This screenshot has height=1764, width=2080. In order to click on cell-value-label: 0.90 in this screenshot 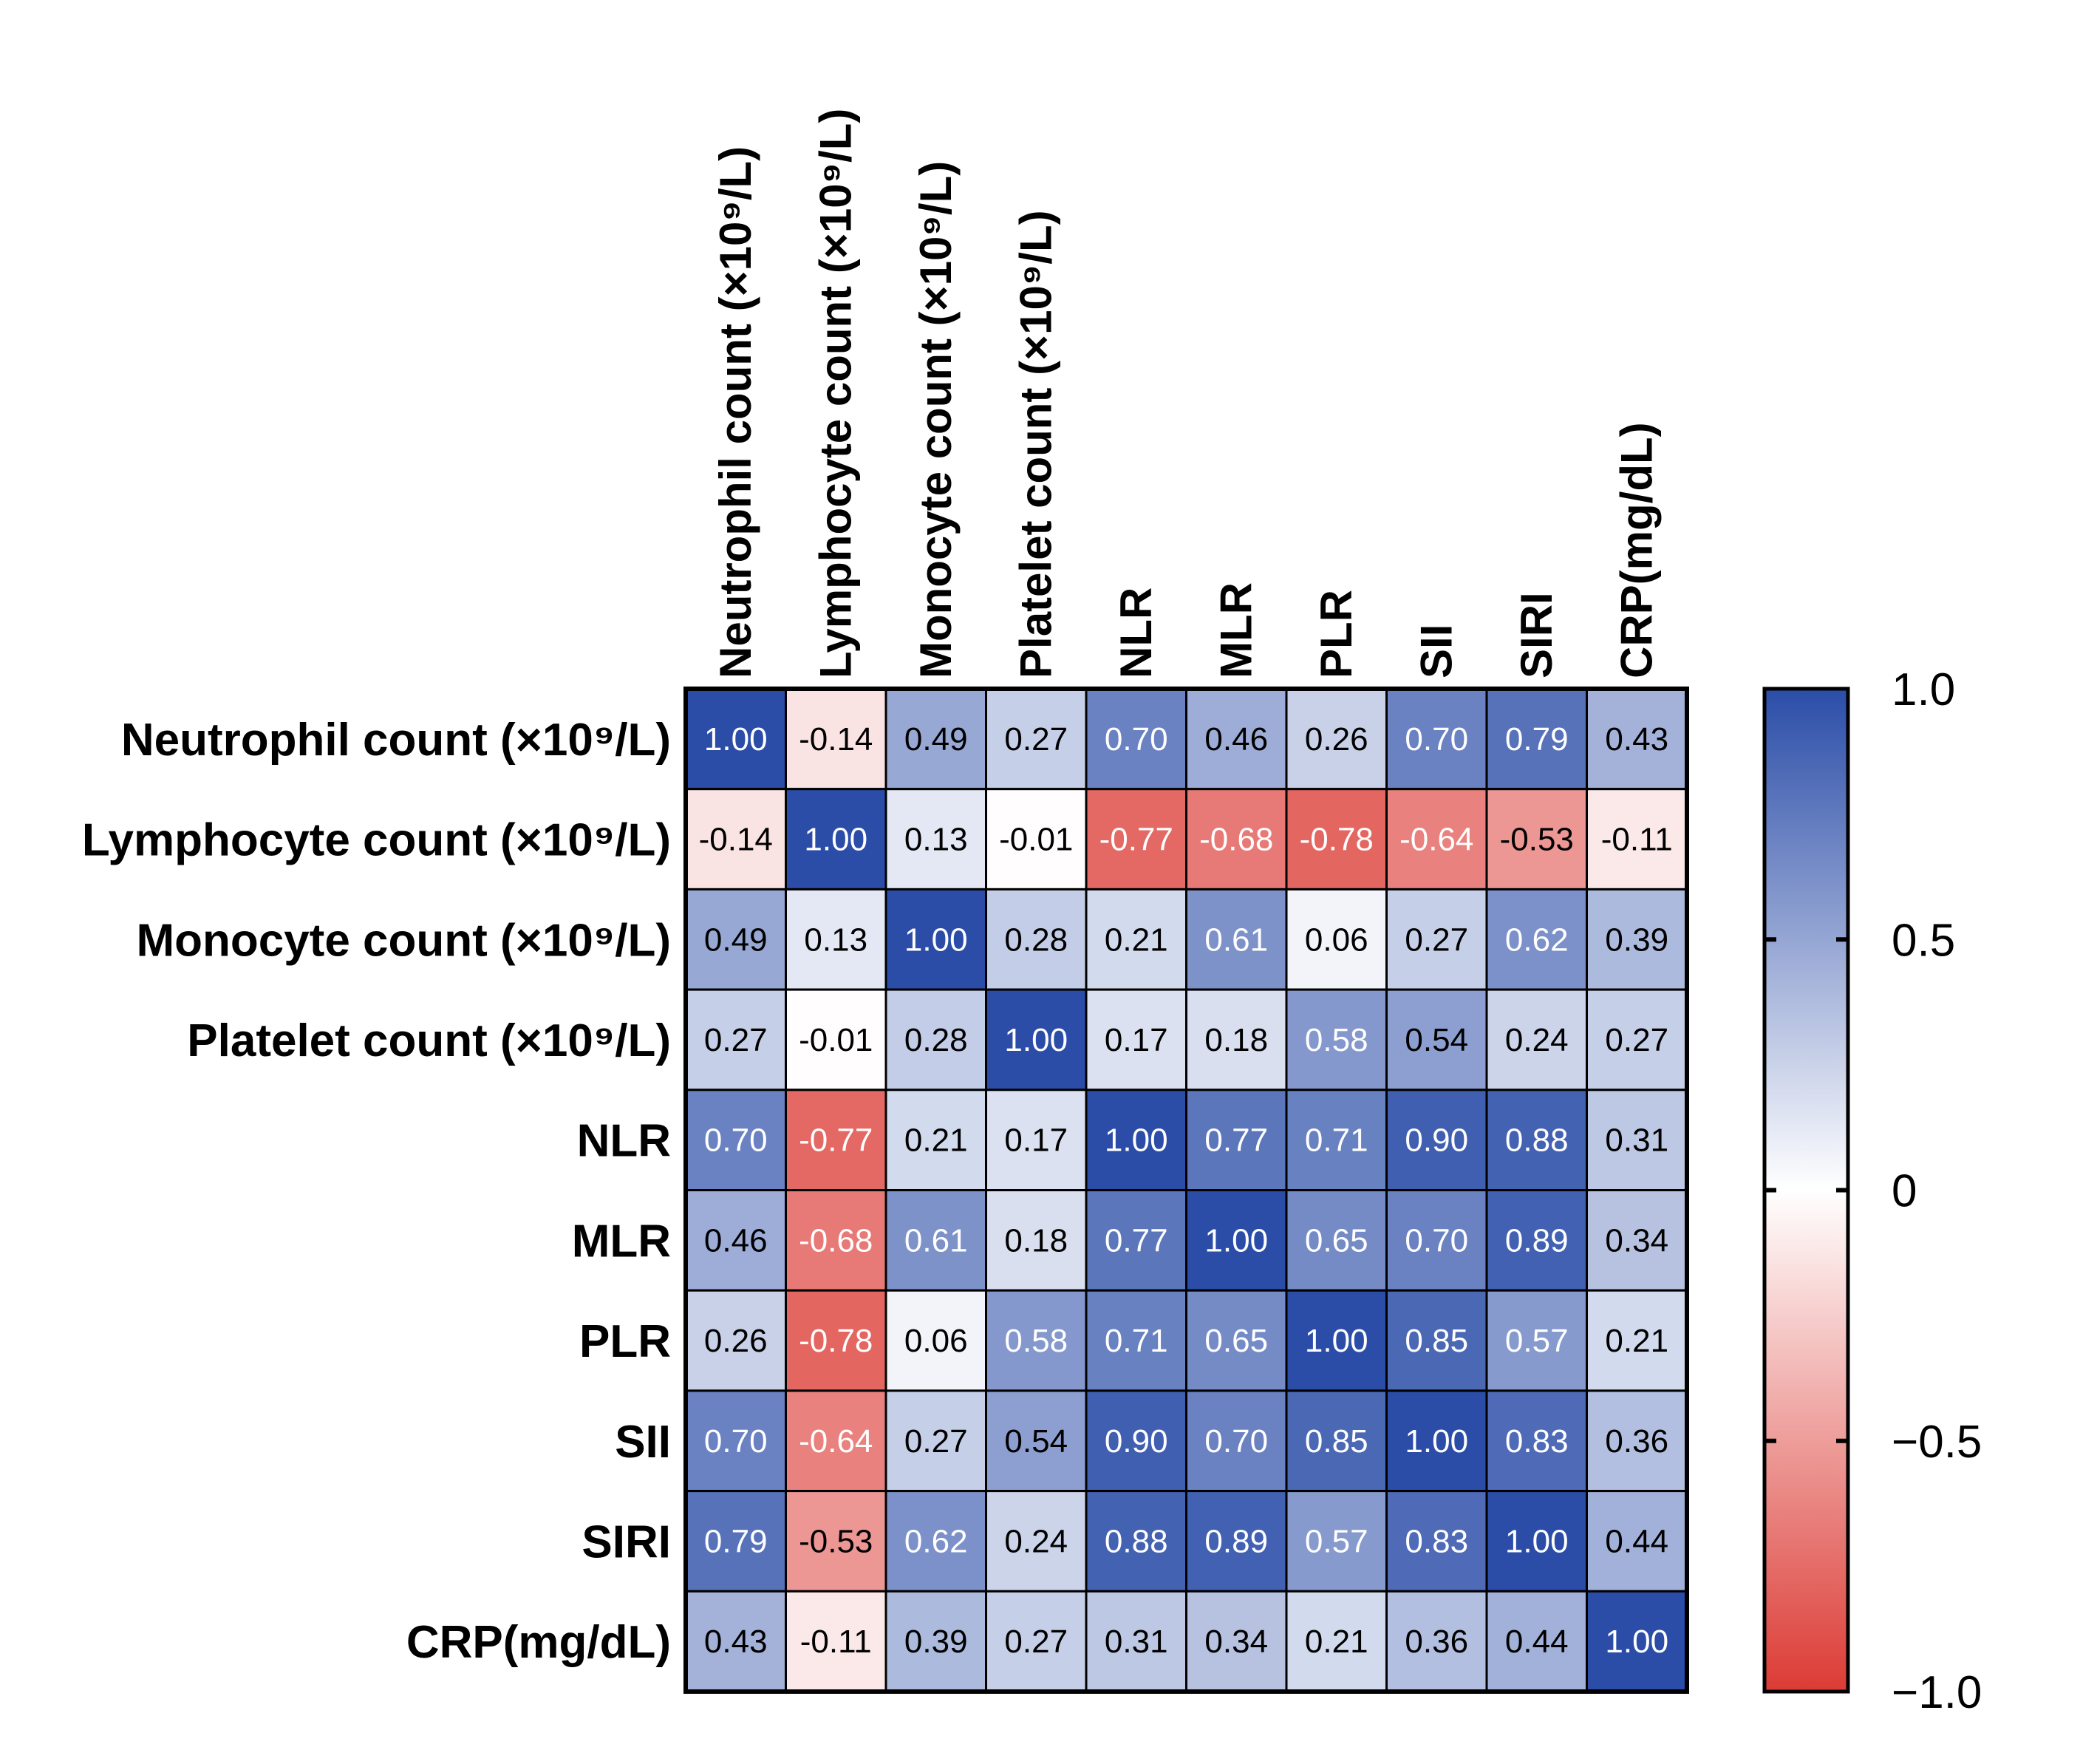, I will do `click(1436, 1141)`.